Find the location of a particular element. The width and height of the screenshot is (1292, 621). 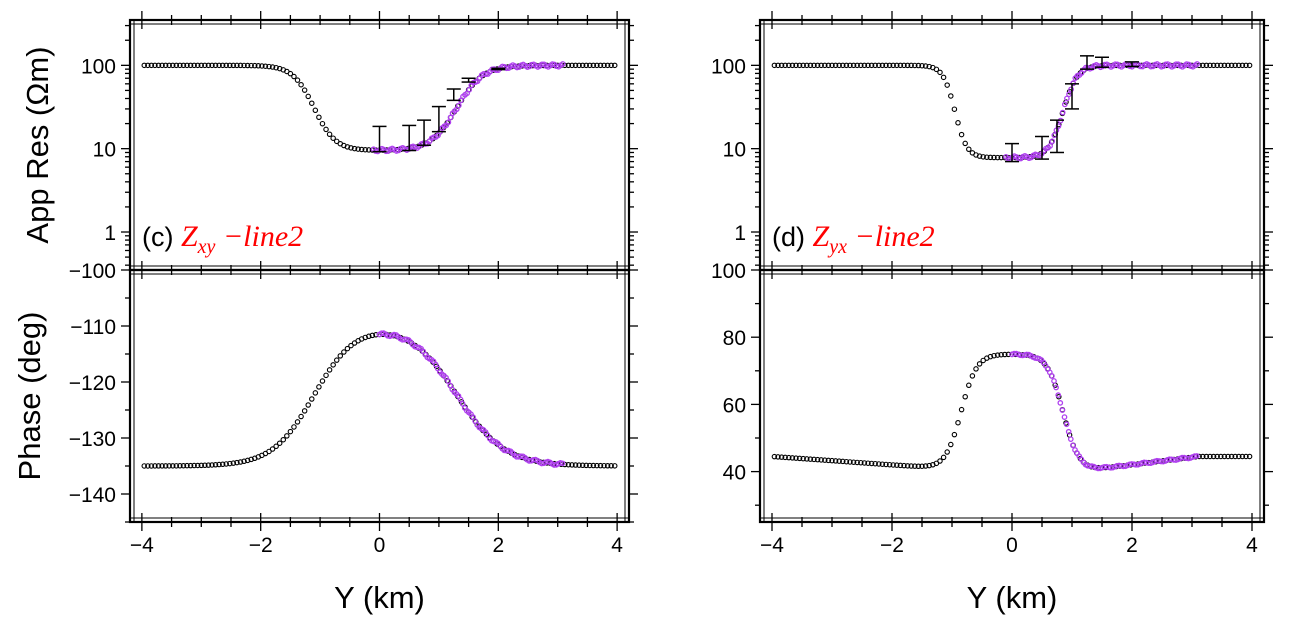

x-tick-label: −4 is located at coordinates (772, 545).